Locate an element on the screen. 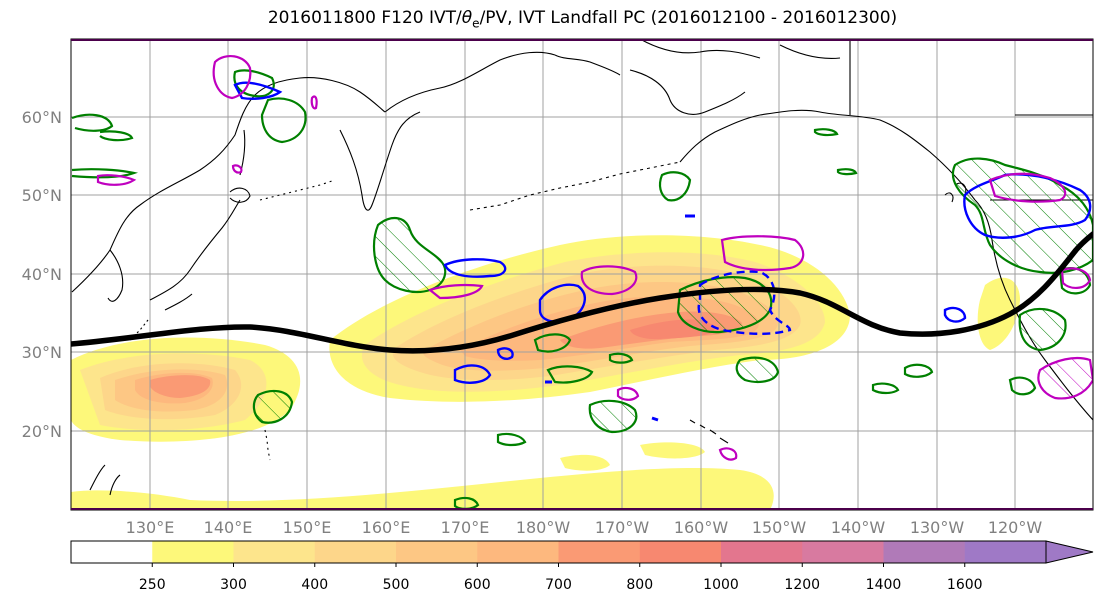  colorbar-label: 1000 is located at coordinates (721, 585).